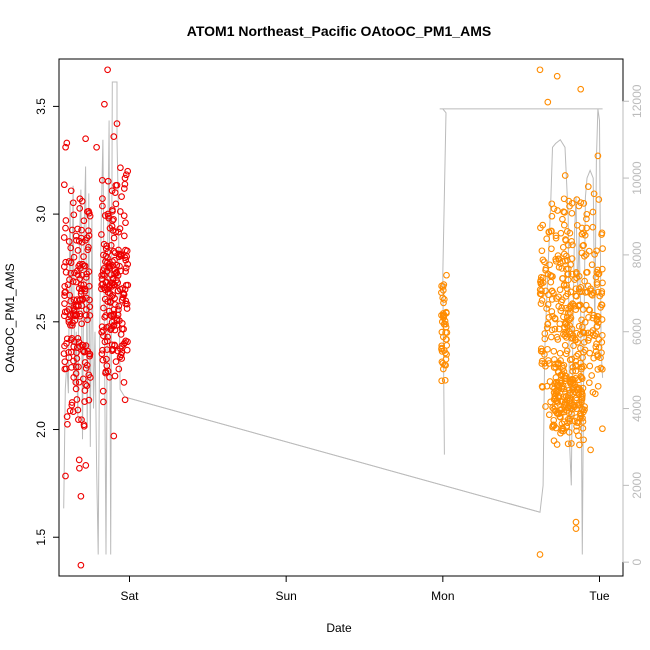  Describe the element at coordinates (637, 101) in the screenshot. I see `y2-tick-label: 12000` at that location.